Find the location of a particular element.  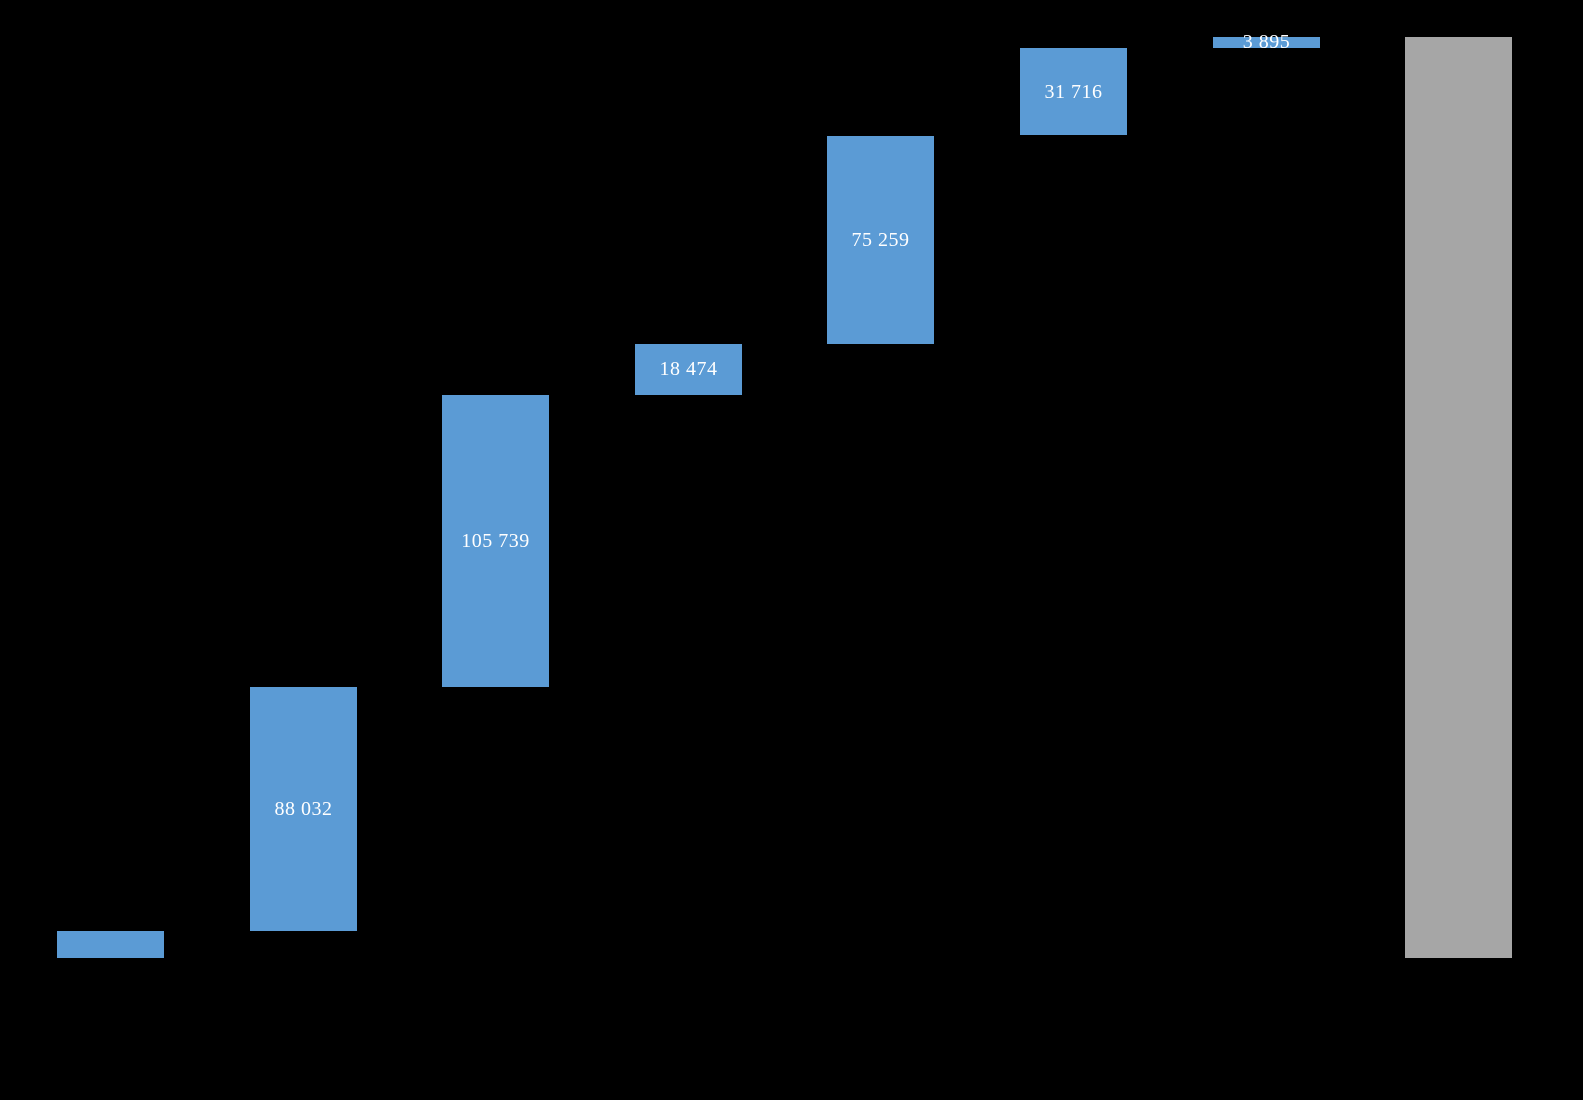

bar-label: 18 474 is located at coordinates (688, 369).